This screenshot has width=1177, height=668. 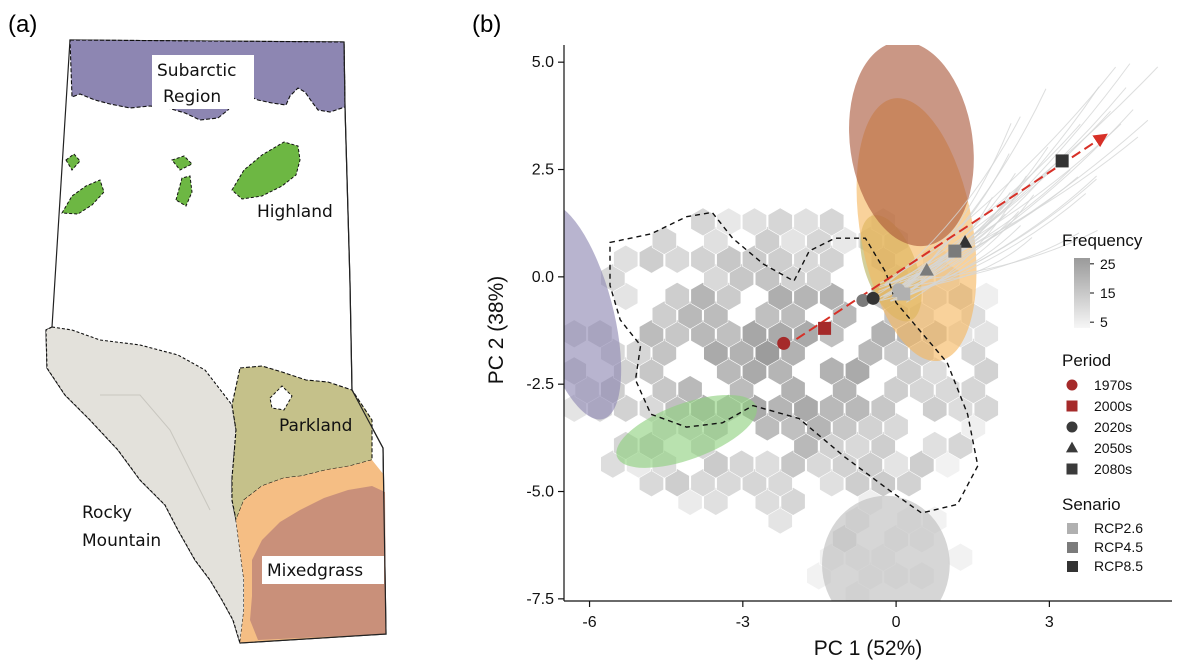 What do you see at coordinates (1108, 293) in the screenshot?
I see `frequency-tick-label: 15` at bounding box center [1108, 293].